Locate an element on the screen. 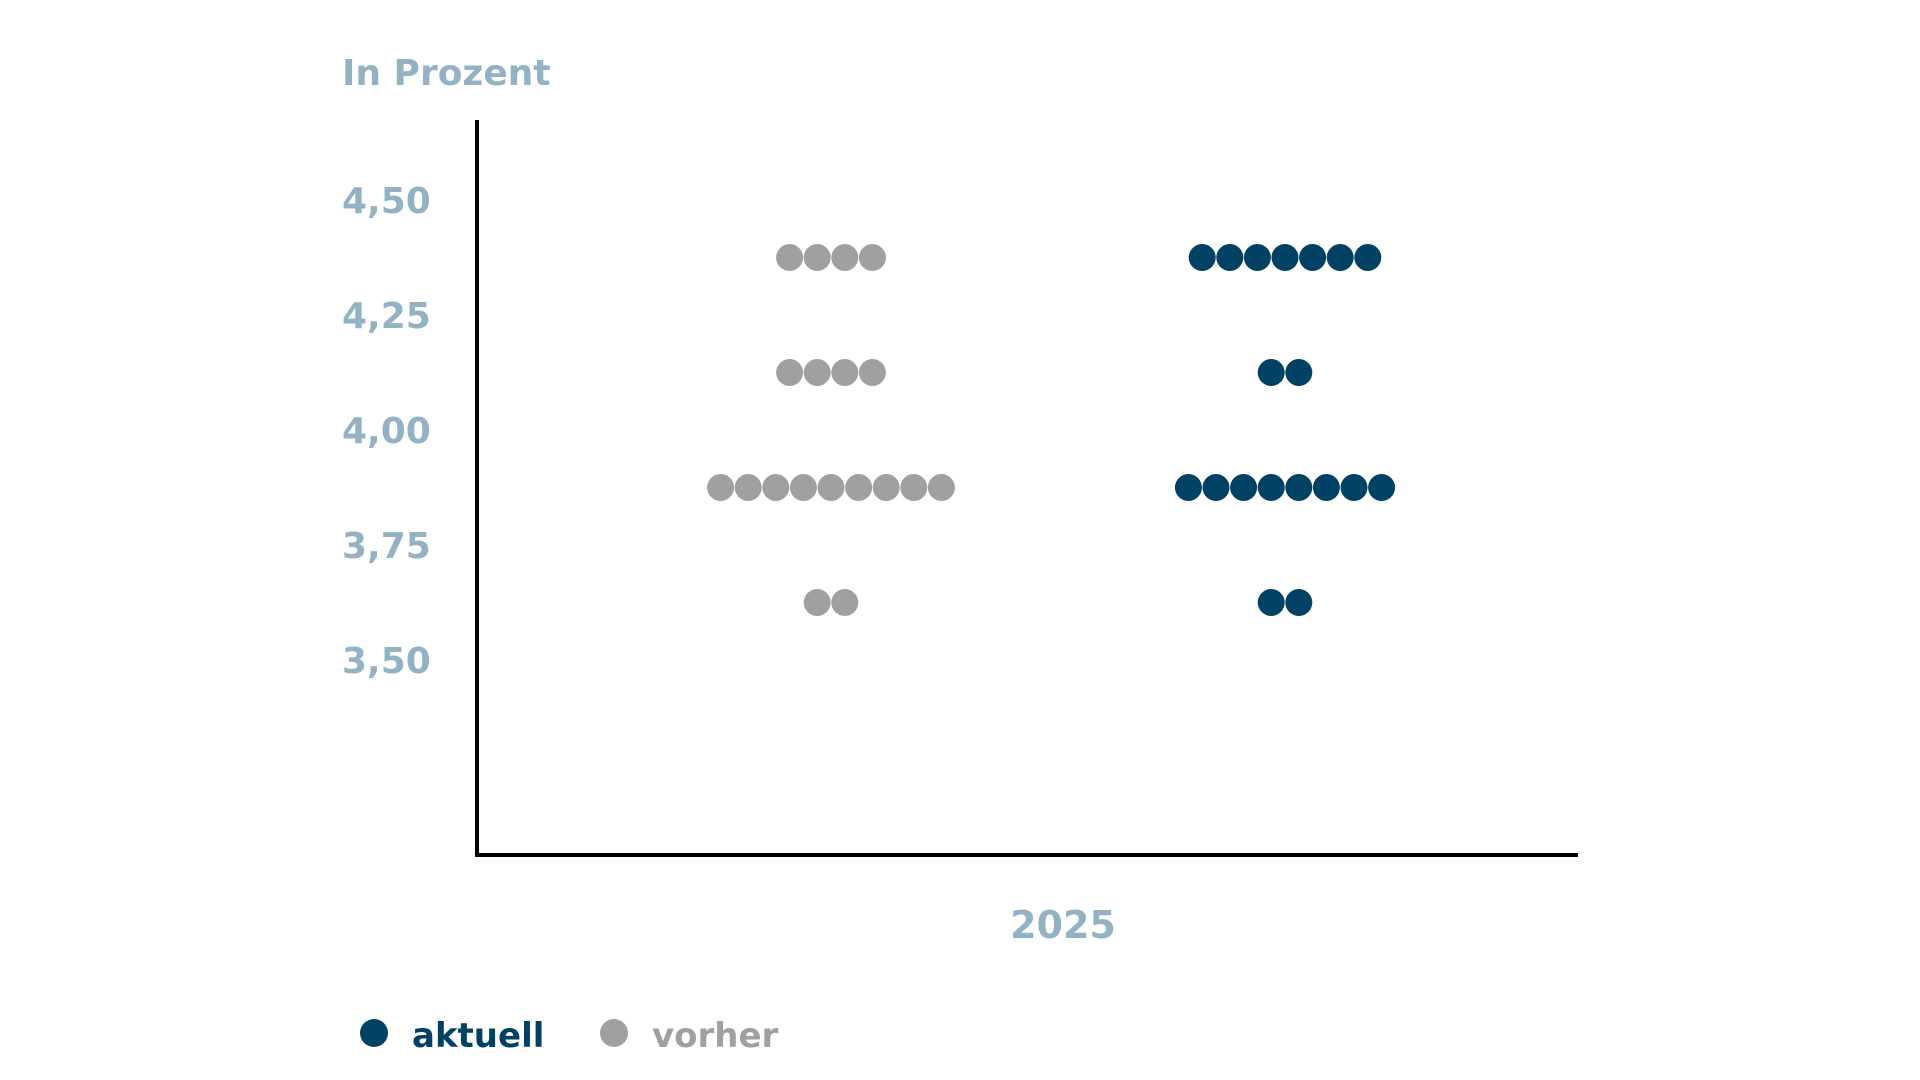 Image resolution: width=1920 pixels, height=1080 pixels. y-tick-label: 4,00 is located at coordinates (386, 431).